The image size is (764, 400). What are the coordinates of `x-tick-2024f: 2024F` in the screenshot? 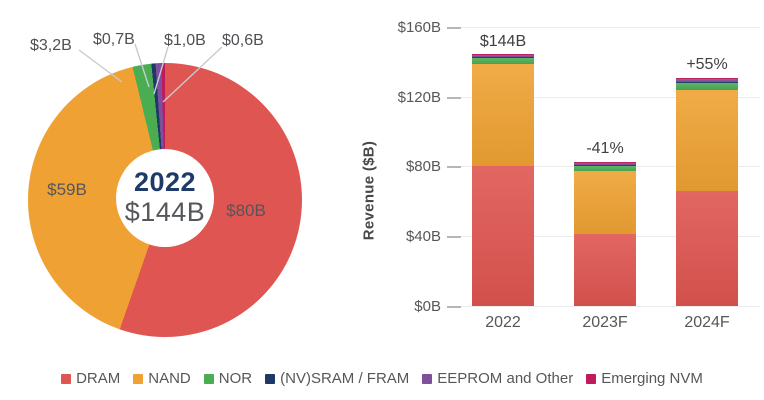 It's located at (707, 322).